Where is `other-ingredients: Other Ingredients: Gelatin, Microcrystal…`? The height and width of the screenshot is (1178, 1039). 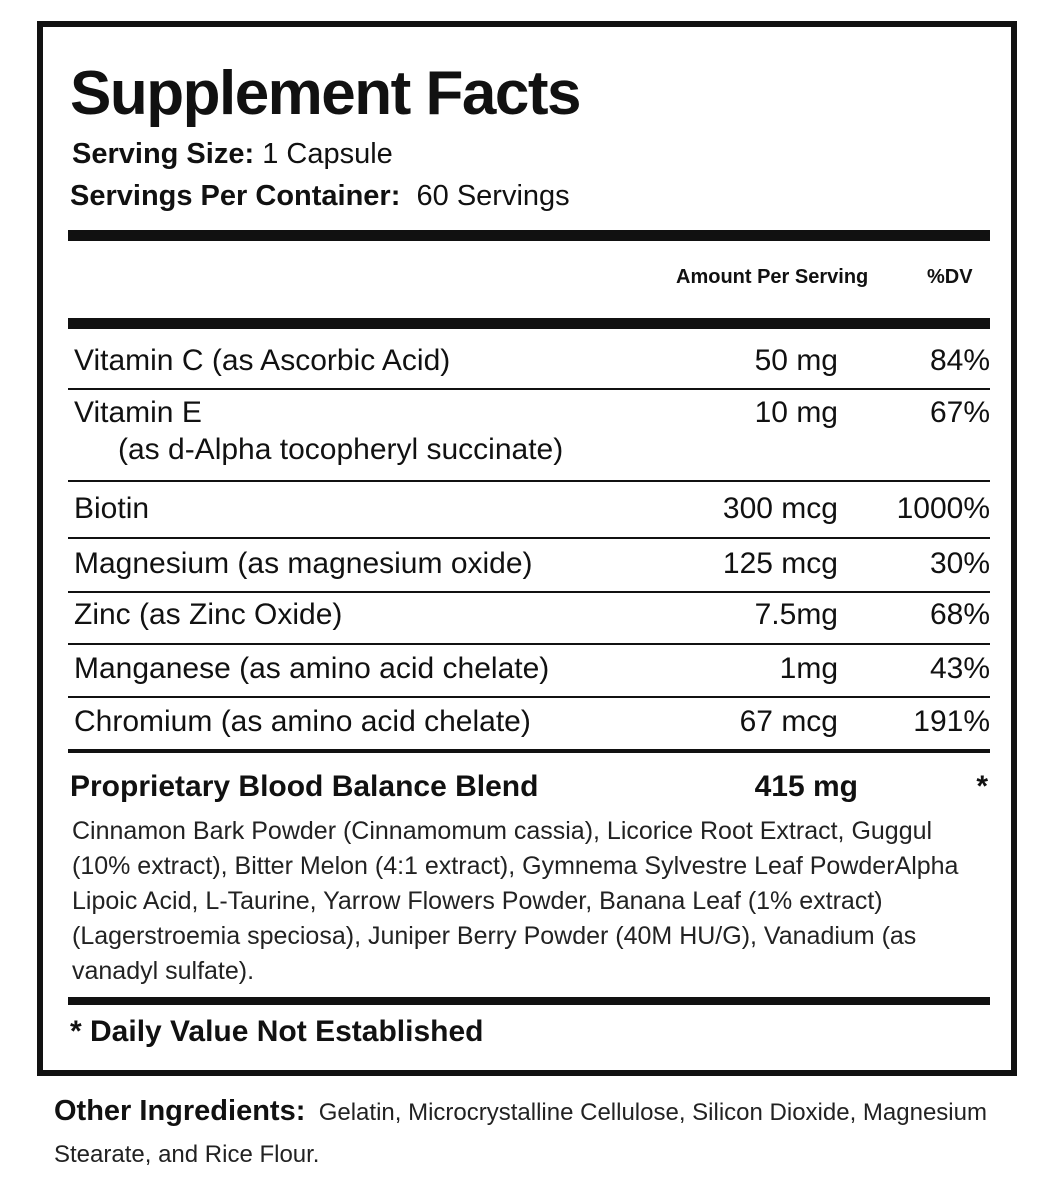
other-ingredients: Other Ingredients: Gelatin, Microcrystal… is located at coordinates (520, 1131).